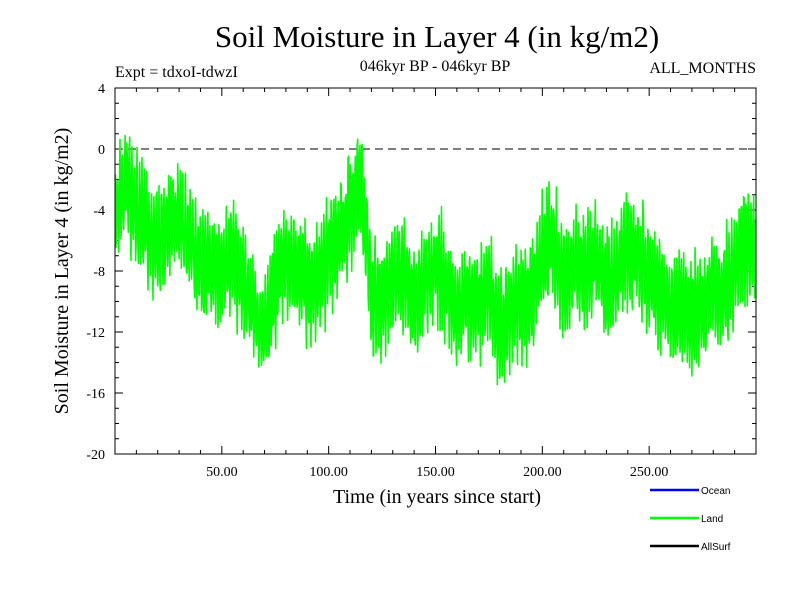 This screenshot has height=600, width=800. I want to click on y-tick-label: -8, so click(99, 272).